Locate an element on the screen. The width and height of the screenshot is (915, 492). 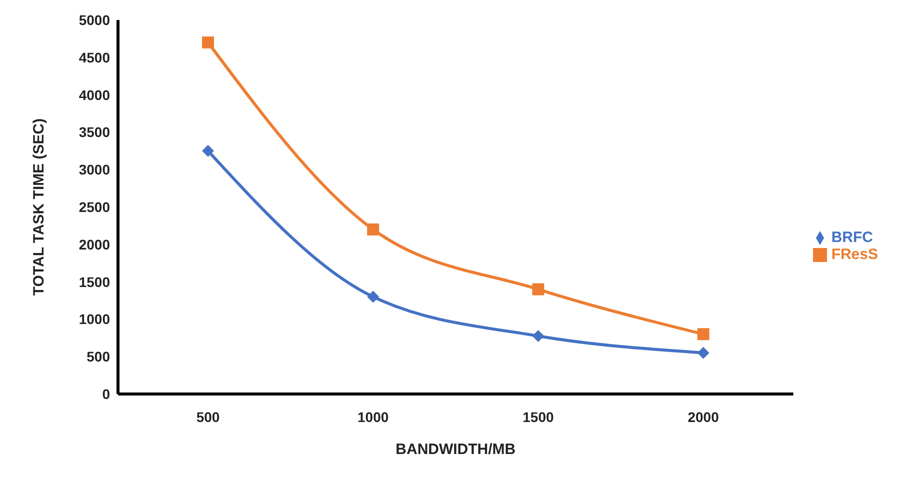
y-axis-title: TOTAL TASK TIME (SEC) is located at coordinates (39, 207).